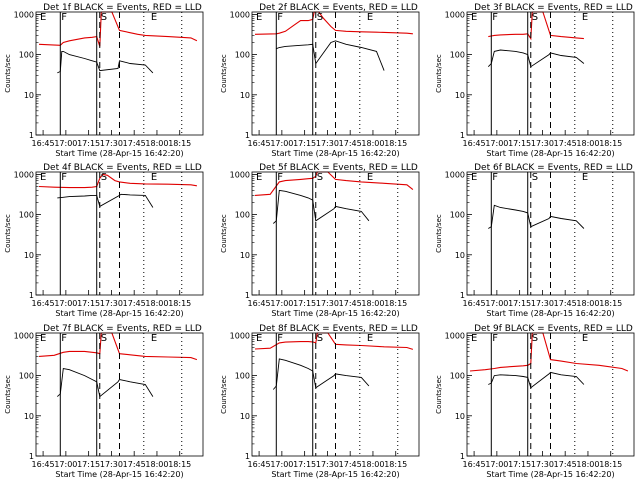 This screenshot has height=484, width=640. I want to click on panel-title: Det 8f BLACK = Events, RED = LLD, so click(338, 329).